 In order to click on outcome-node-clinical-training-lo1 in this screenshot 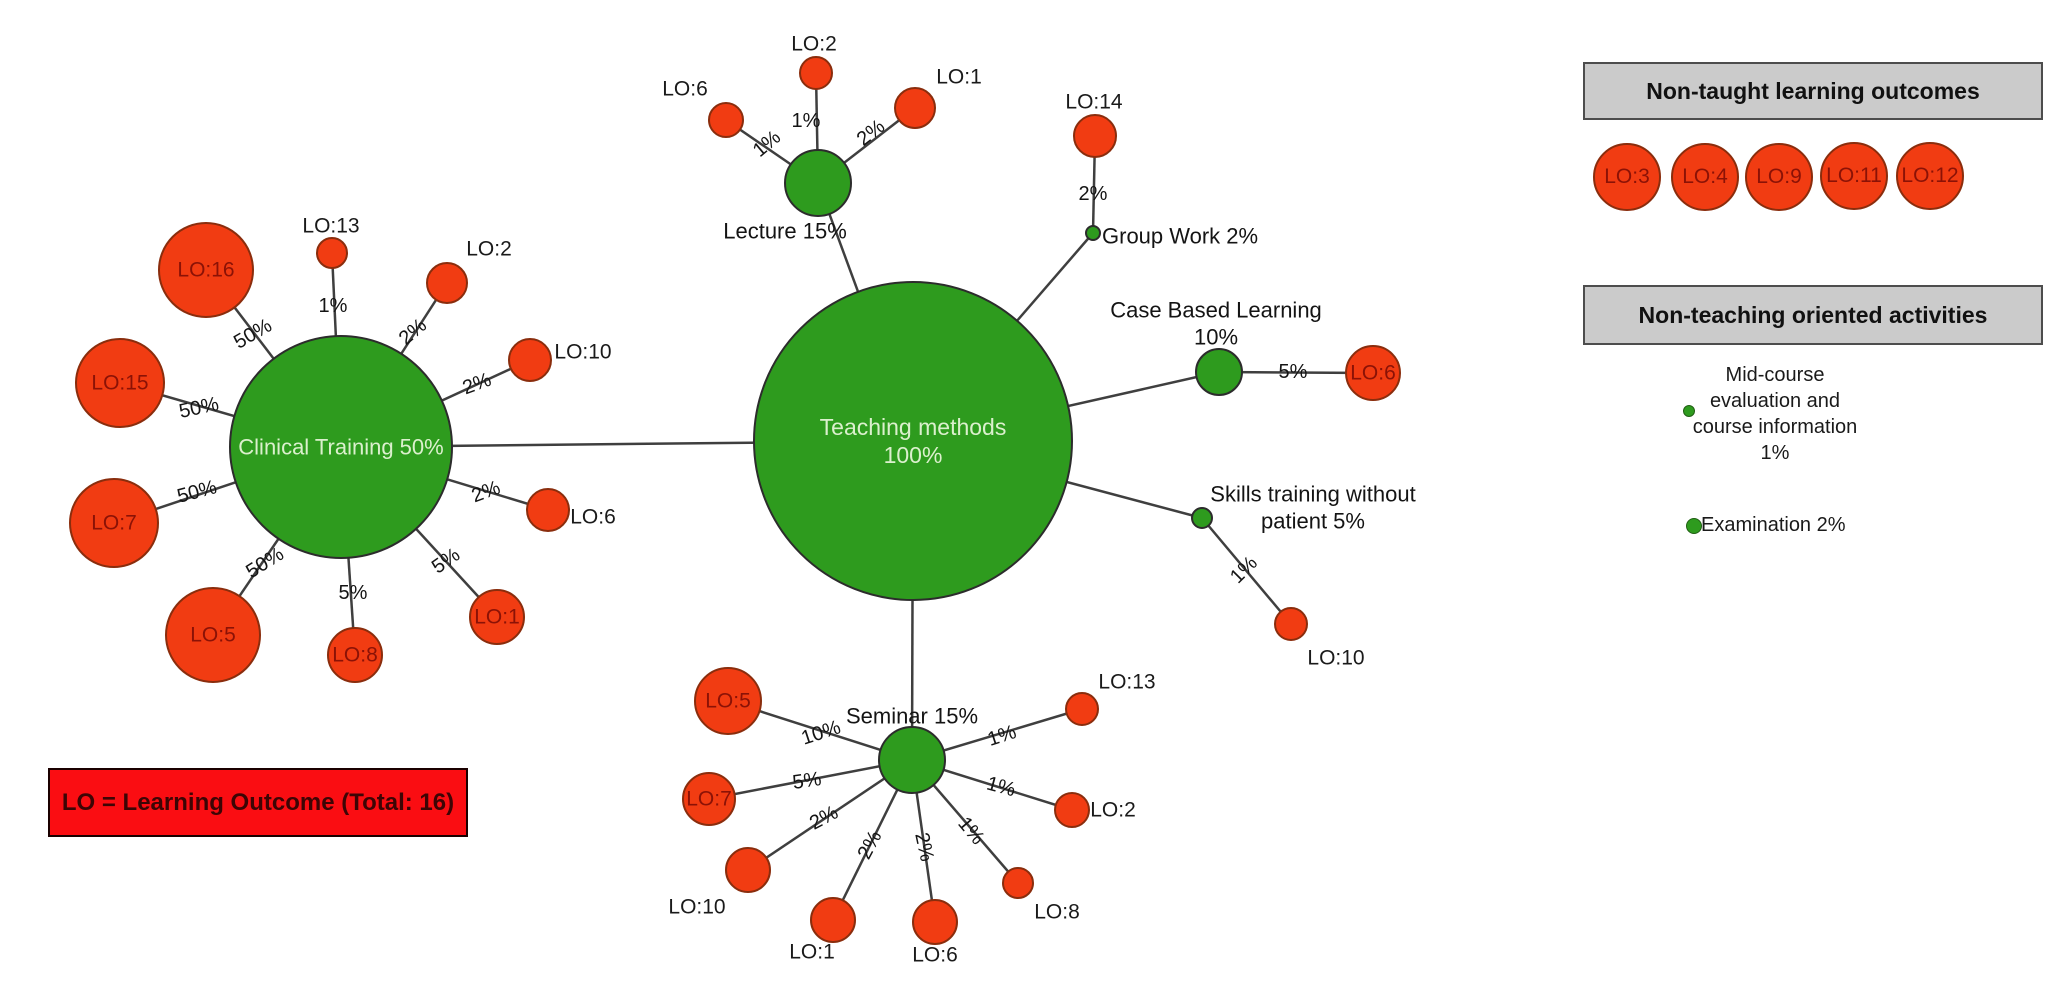, I will do `click(497, 617)`.